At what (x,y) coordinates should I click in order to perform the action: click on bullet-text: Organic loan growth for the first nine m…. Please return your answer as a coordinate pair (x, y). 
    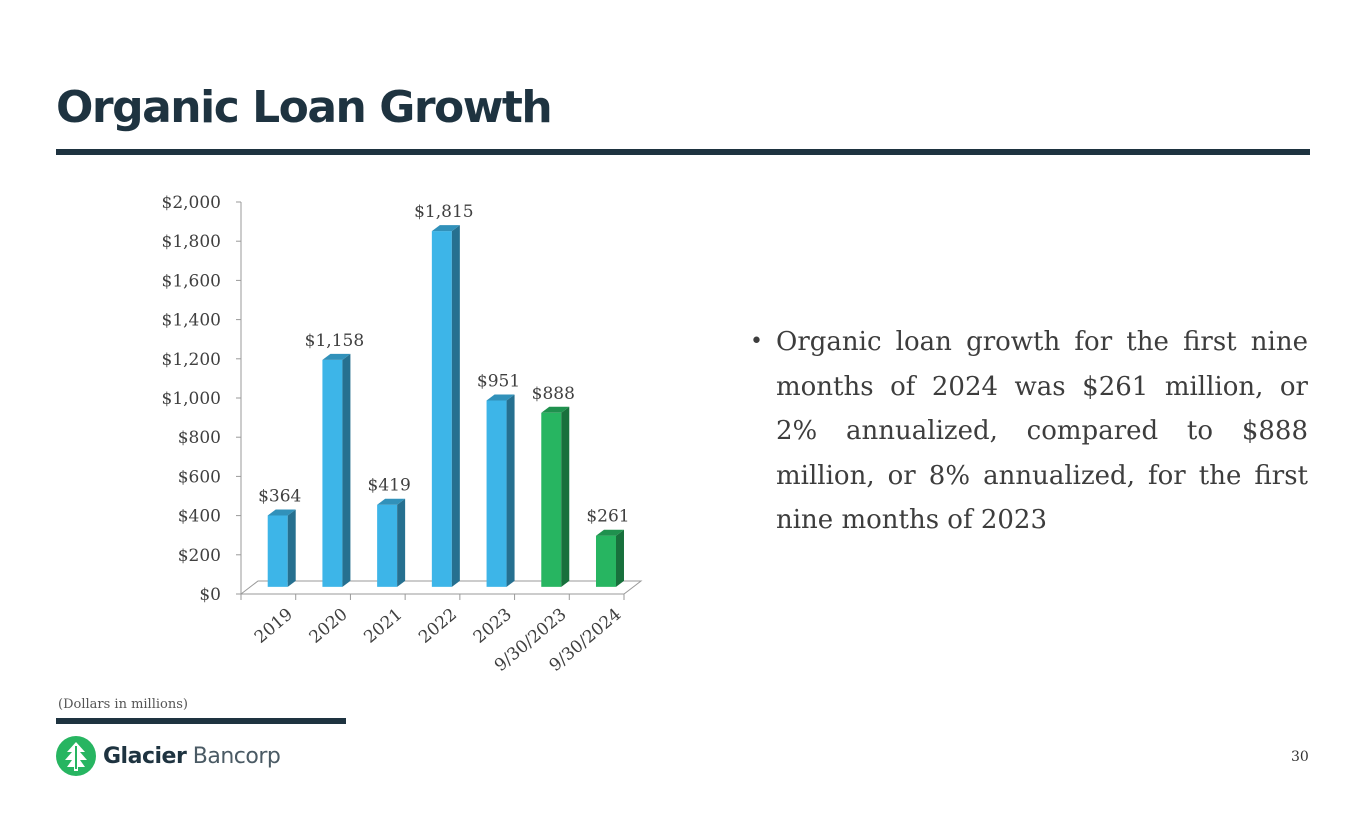
    Looking at the image, I should click on (1042, 431).